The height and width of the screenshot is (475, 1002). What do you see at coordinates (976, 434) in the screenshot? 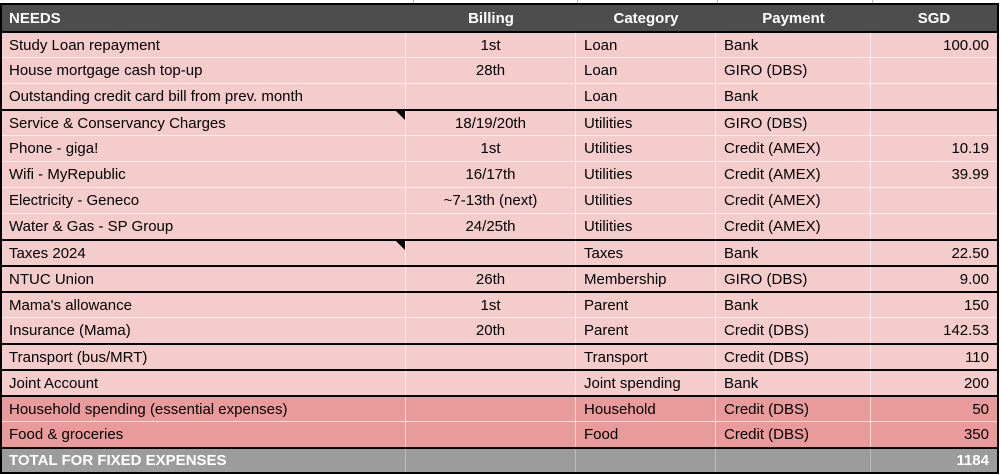
I see `cell-sgd: 350` at bounding box center [976, 434].